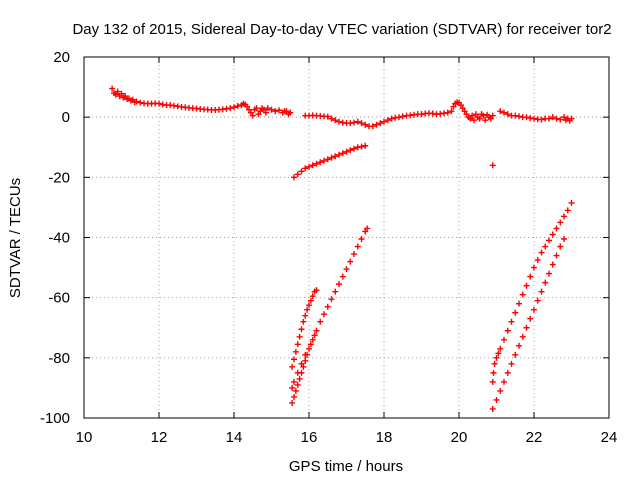  I want to click on x-tick-label-7: 24, so click(609, 437).